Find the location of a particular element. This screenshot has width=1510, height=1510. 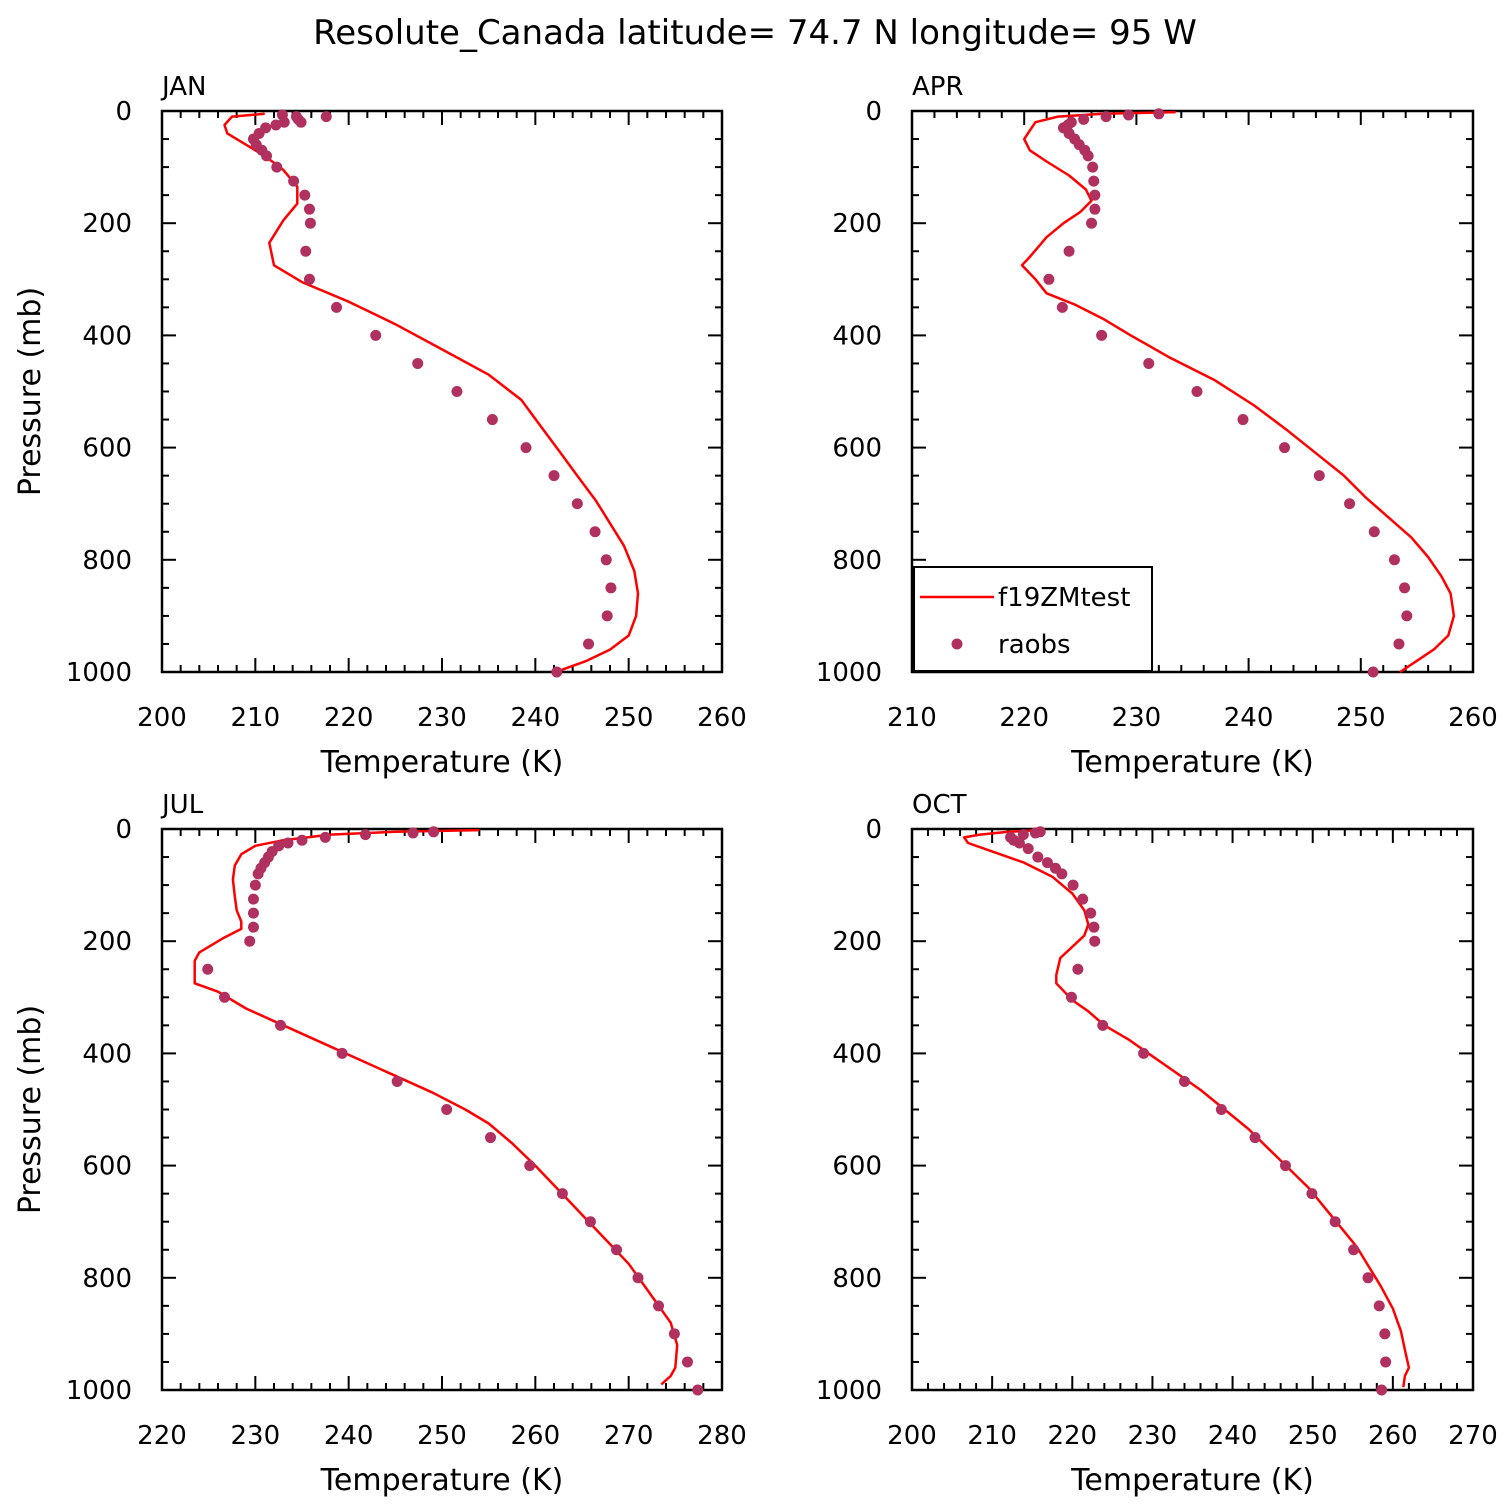

panel-label: JAN is located at coordinates (183, 87).